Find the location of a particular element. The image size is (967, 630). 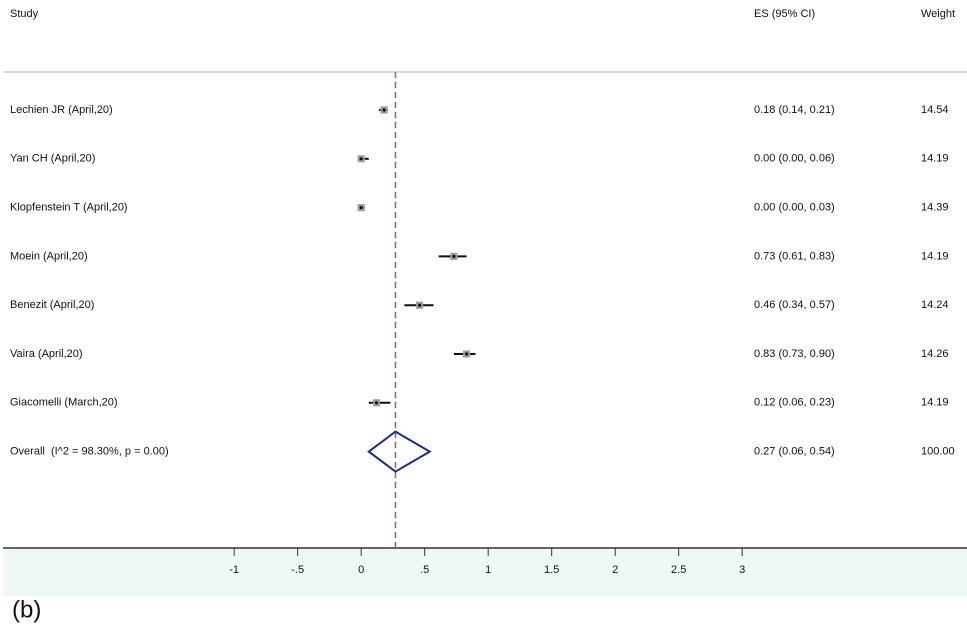

study-label: Klopfenstein T (April,20) is located at coordinates (69, 208).